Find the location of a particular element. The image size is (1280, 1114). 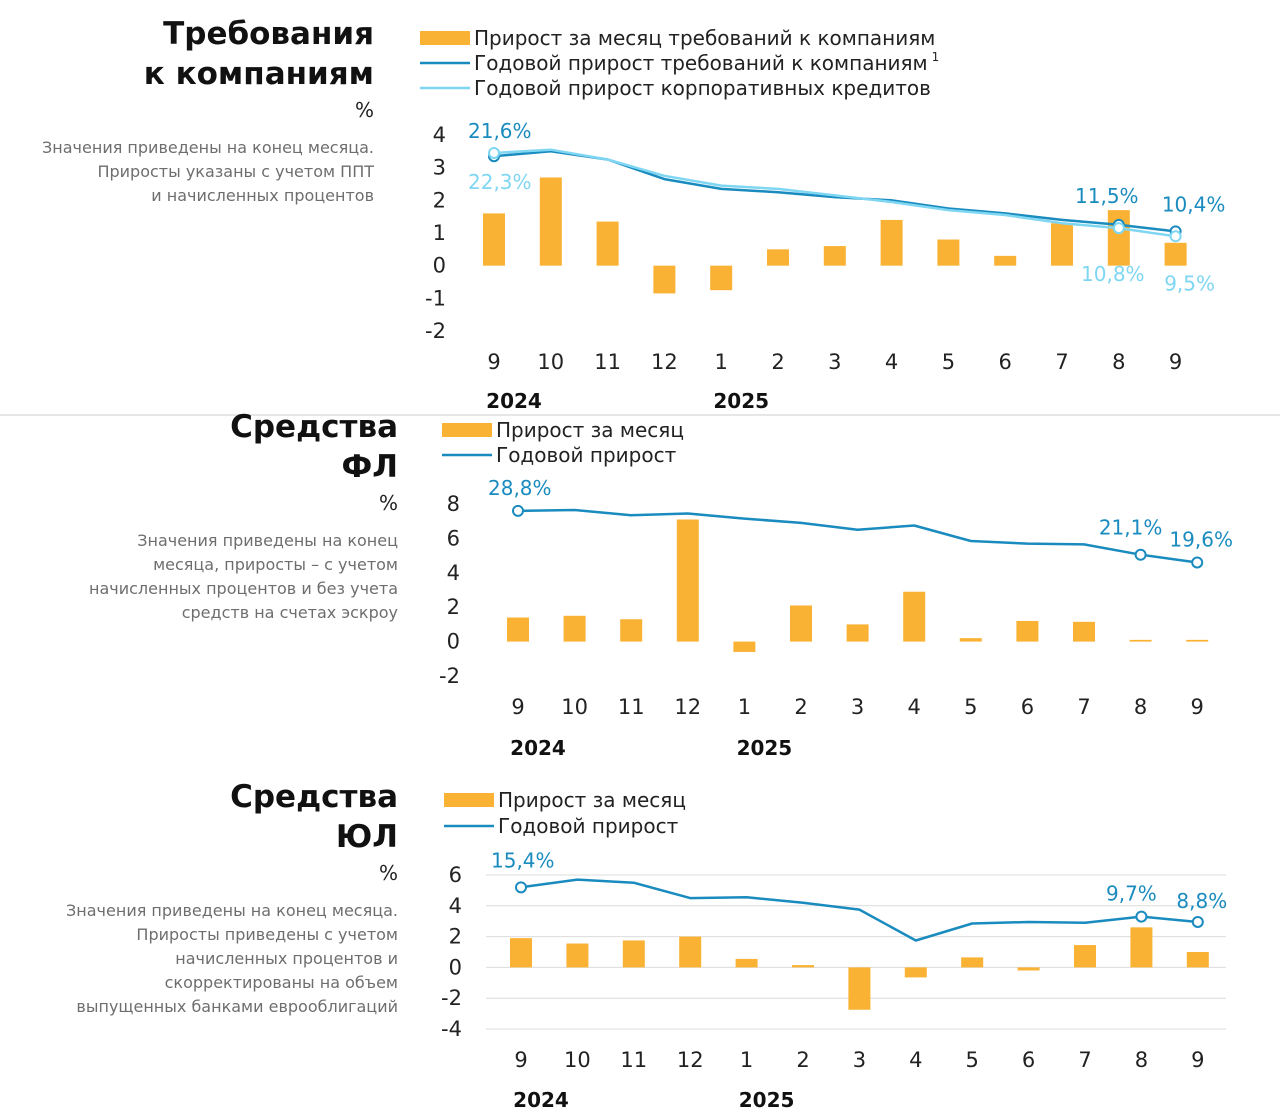

x-tick-label: 5 is located at coordinates (972, 1060).